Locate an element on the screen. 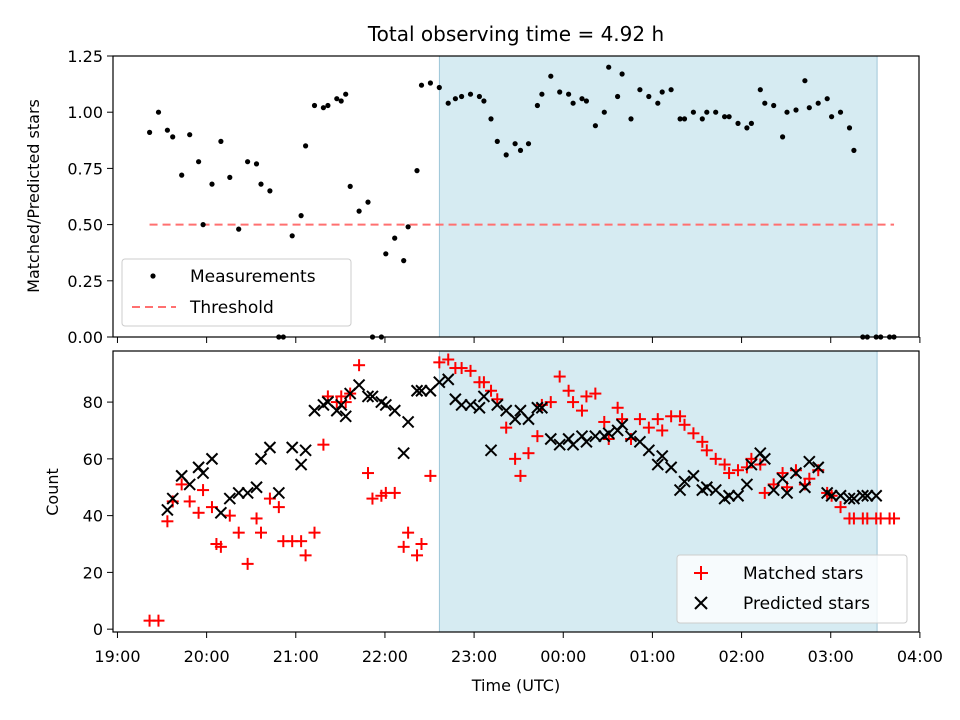 The width and height of the screenshot is (960, 720). top-ytick-label: 0.75 is located at coordinates (85, 168).